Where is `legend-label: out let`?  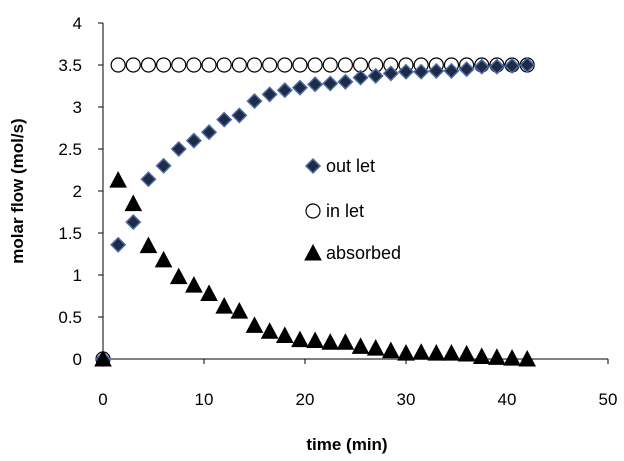
legend-label: out let is located at coordinates (350, 166).